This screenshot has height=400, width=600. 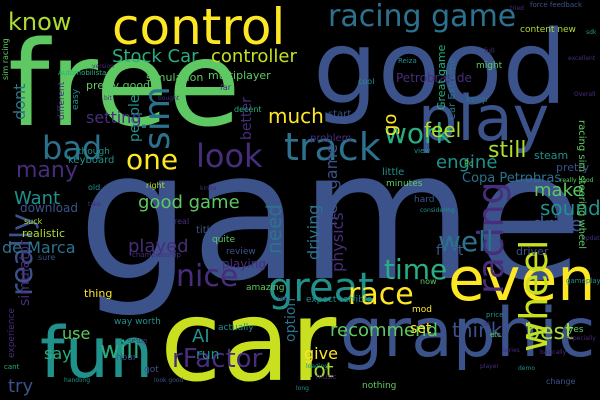 I want to click on word-drive: drive, so click(x=557, y=224).